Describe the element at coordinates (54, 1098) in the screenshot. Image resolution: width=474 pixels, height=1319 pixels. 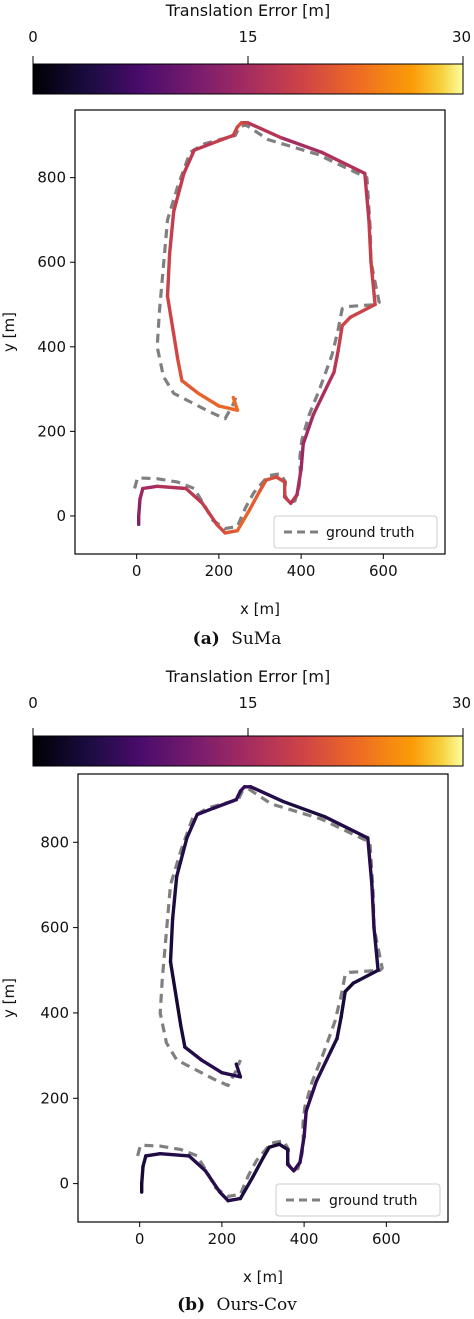
I see `y-tick-label: 200` at that location.